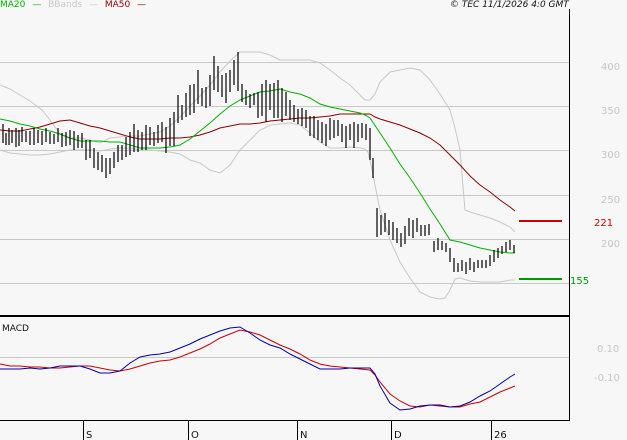 The height and width of the screenshot is (440, 627). Describe the element at coordinates (303, 435) in the screenshot. I see `x-tick-nov: N` at that location.